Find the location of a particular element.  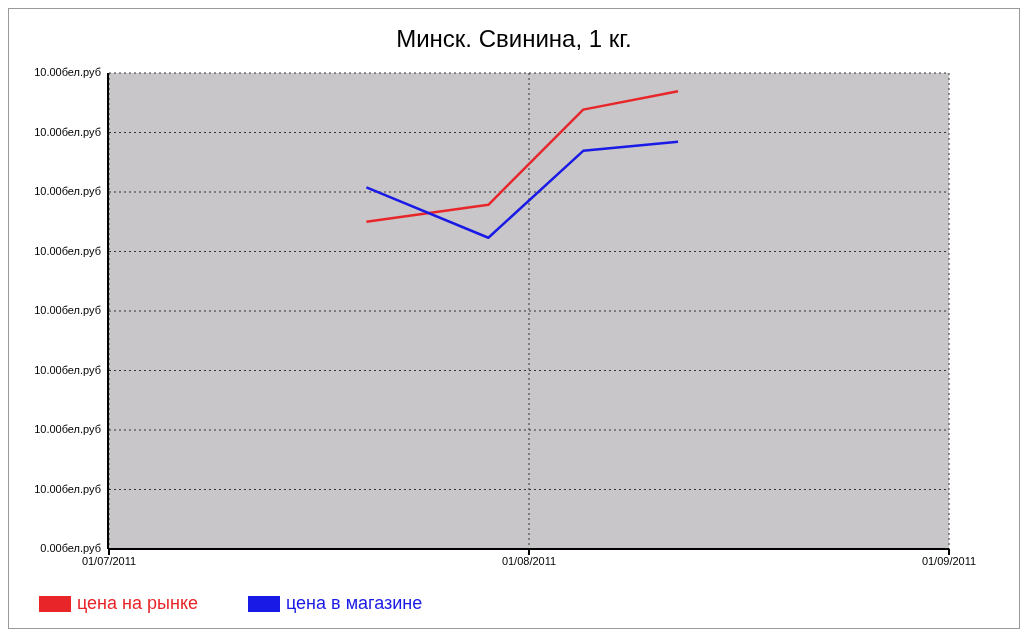

legend-label: цена на рынке is located at coordinates (137, 603).